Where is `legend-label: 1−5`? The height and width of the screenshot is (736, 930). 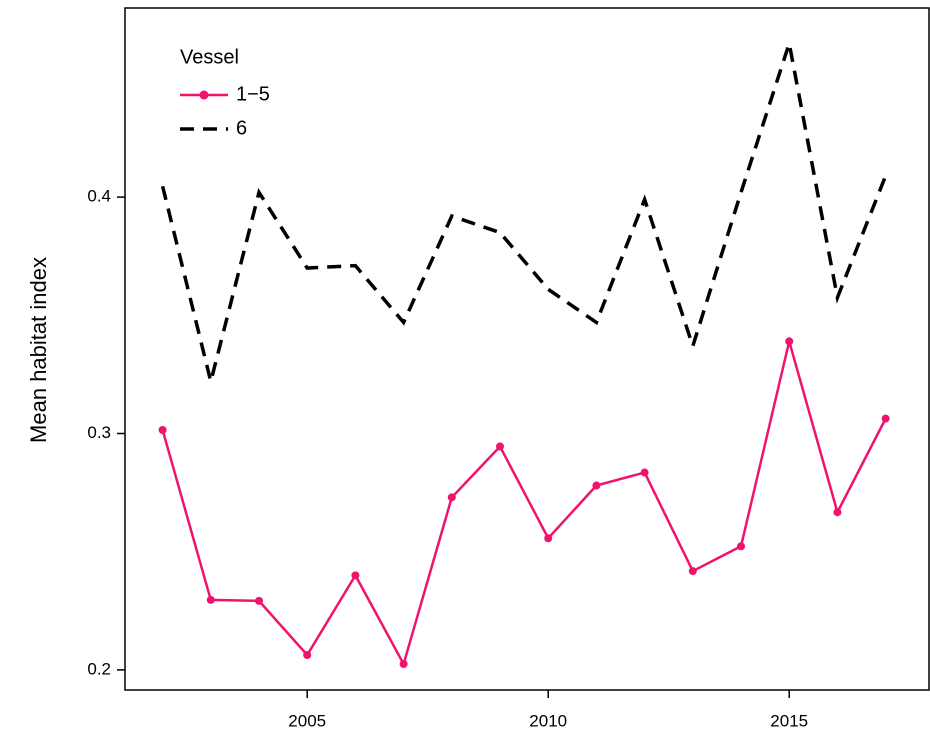
legend-label: 1−5 is located at coordinates (253, 94).